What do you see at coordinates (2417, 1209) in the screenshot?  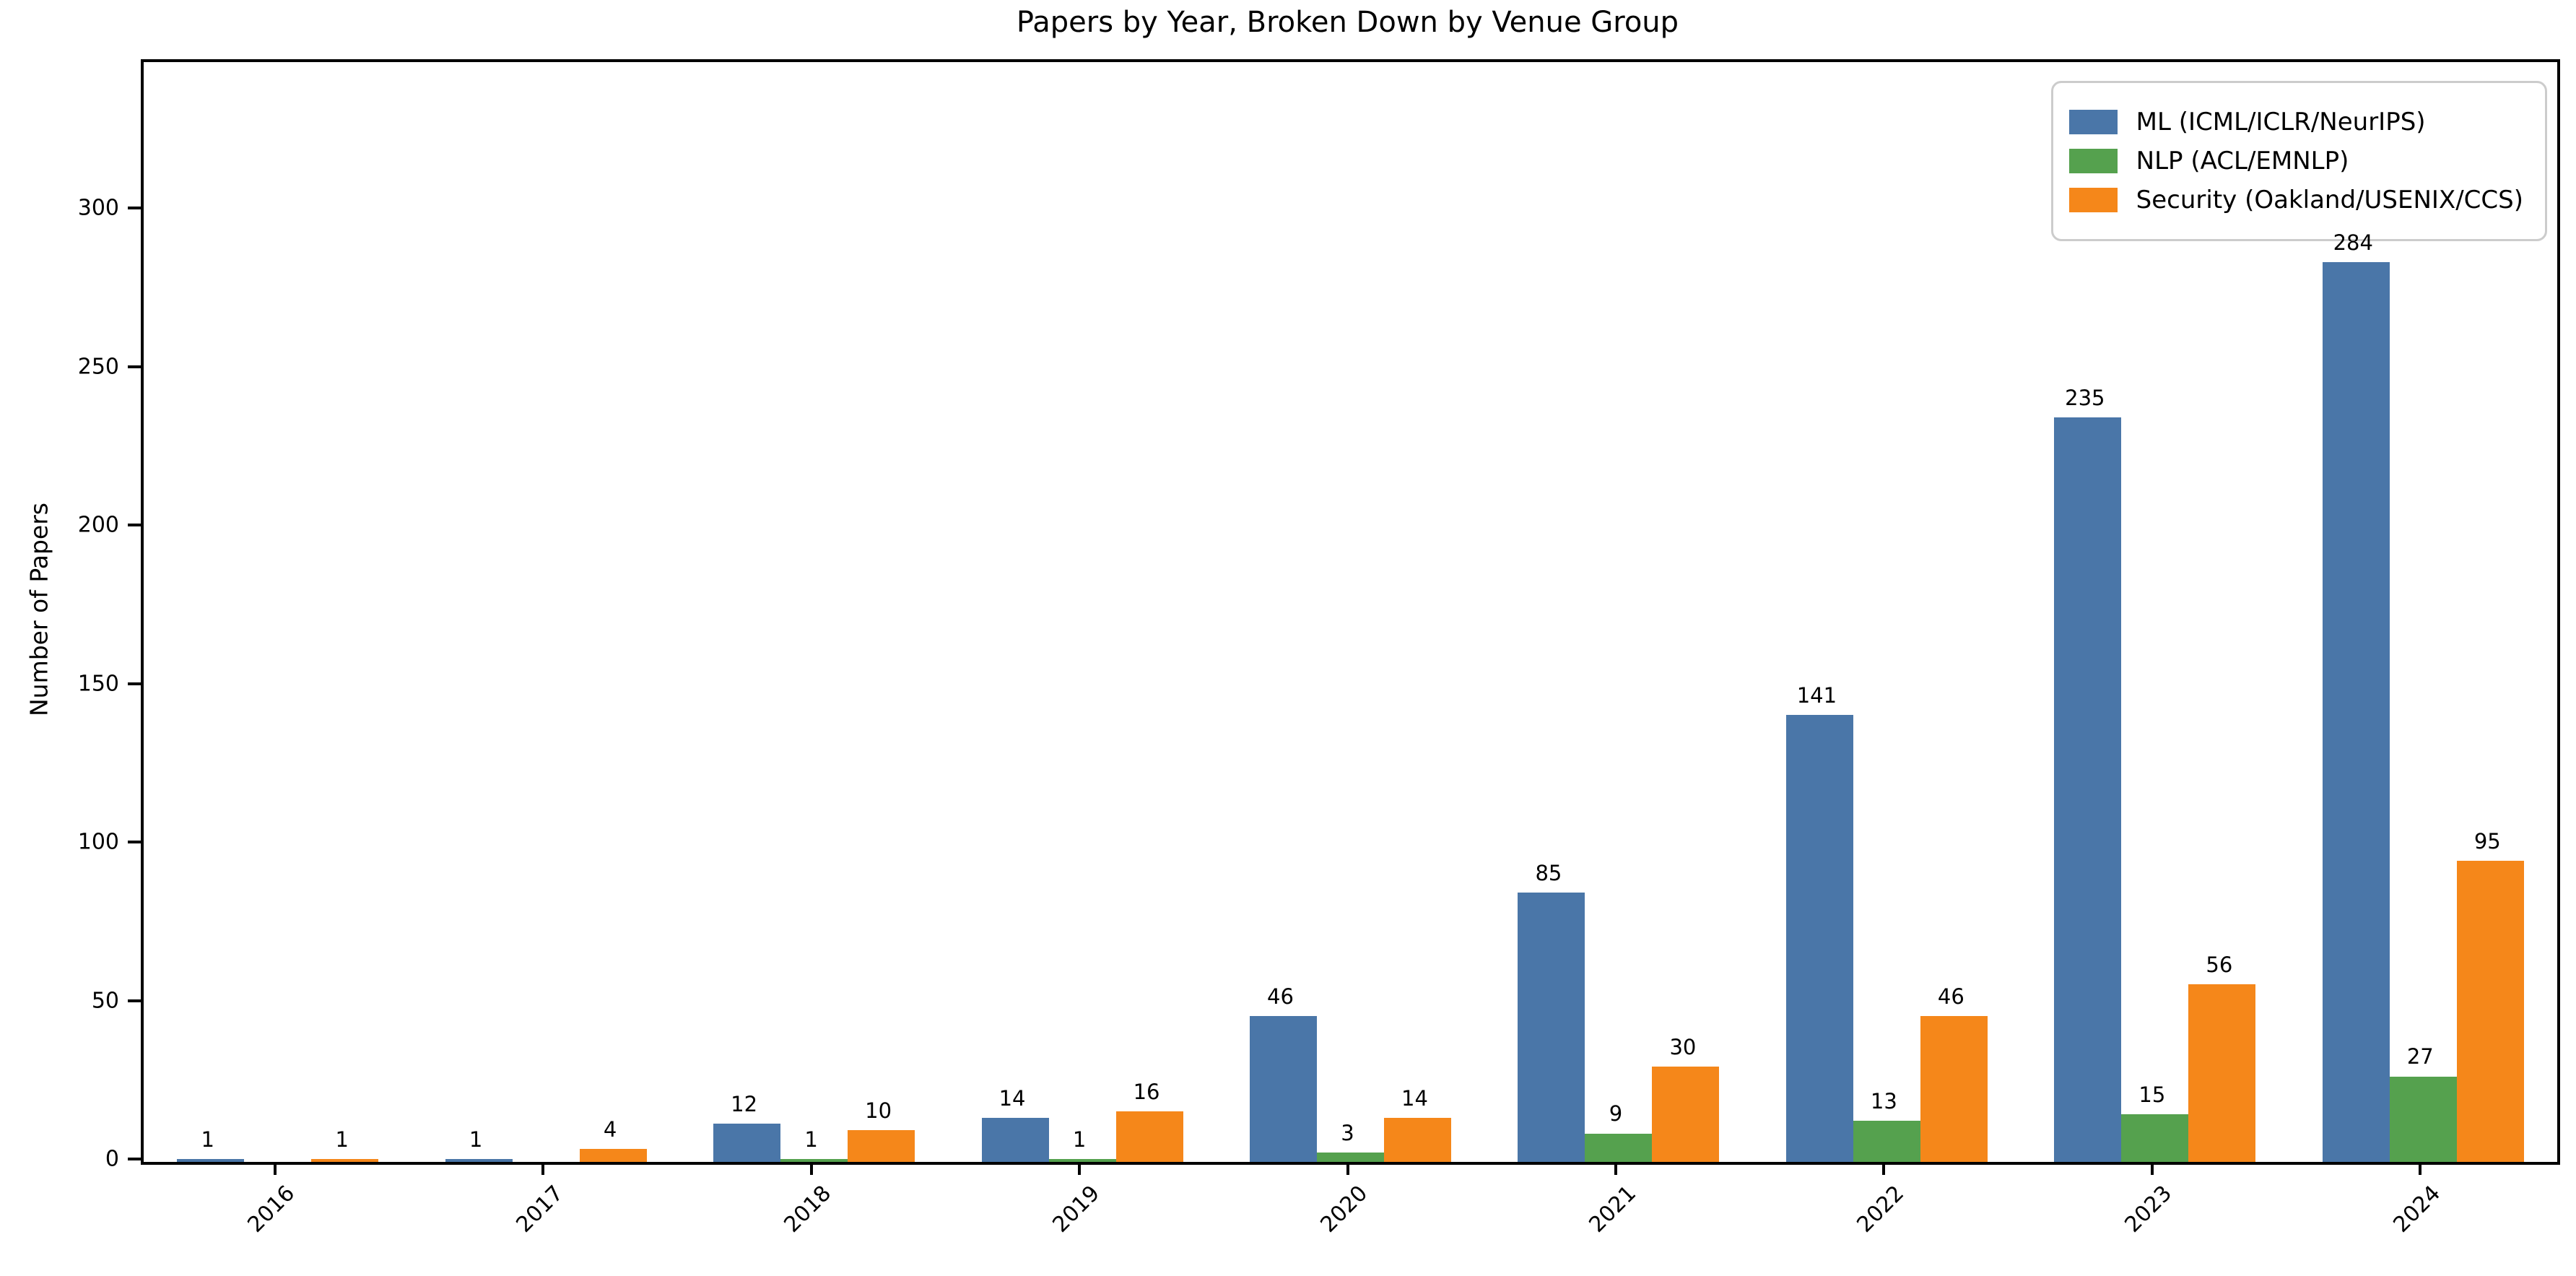 I see `x-tick-label: 2024` at bounding box center [2417, 1209].